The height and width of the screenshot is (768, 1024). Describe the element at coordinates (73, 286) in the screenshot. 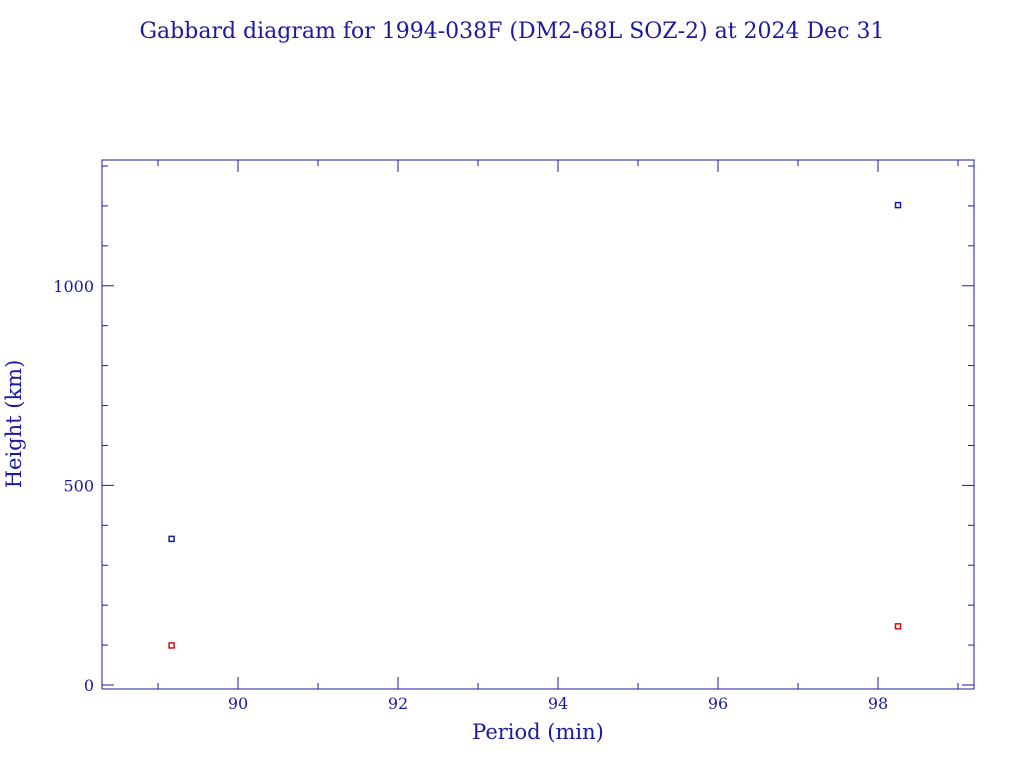

I see `y-tick-label: 1000` at that location.